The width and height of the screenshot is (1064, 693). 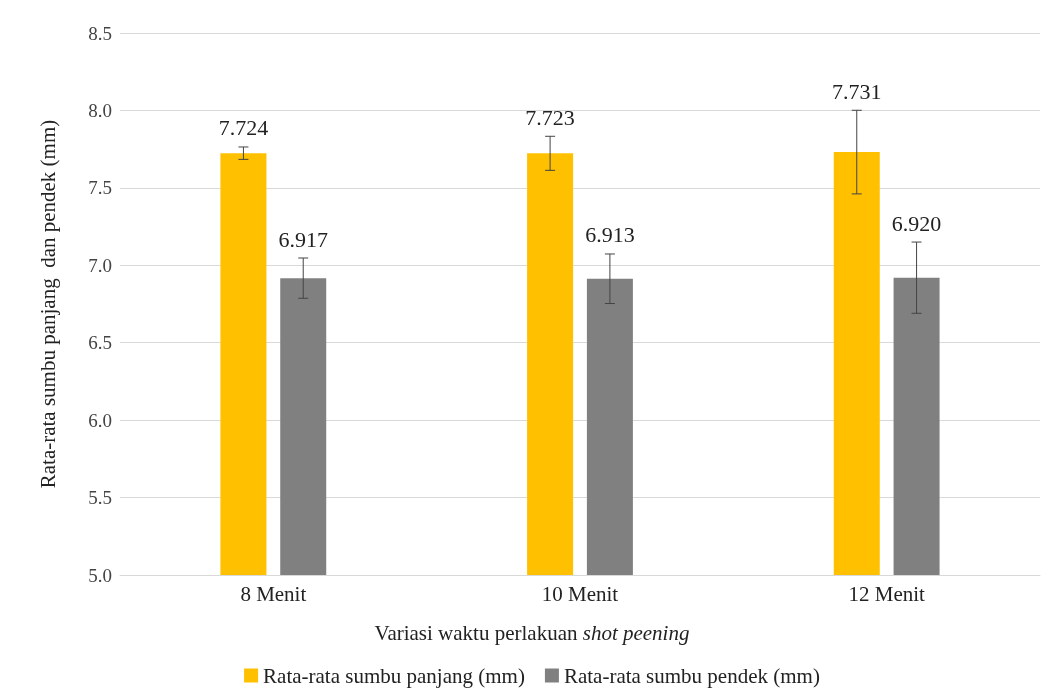 I want to click on data-label: 6.913, so click(x=610, y=235).